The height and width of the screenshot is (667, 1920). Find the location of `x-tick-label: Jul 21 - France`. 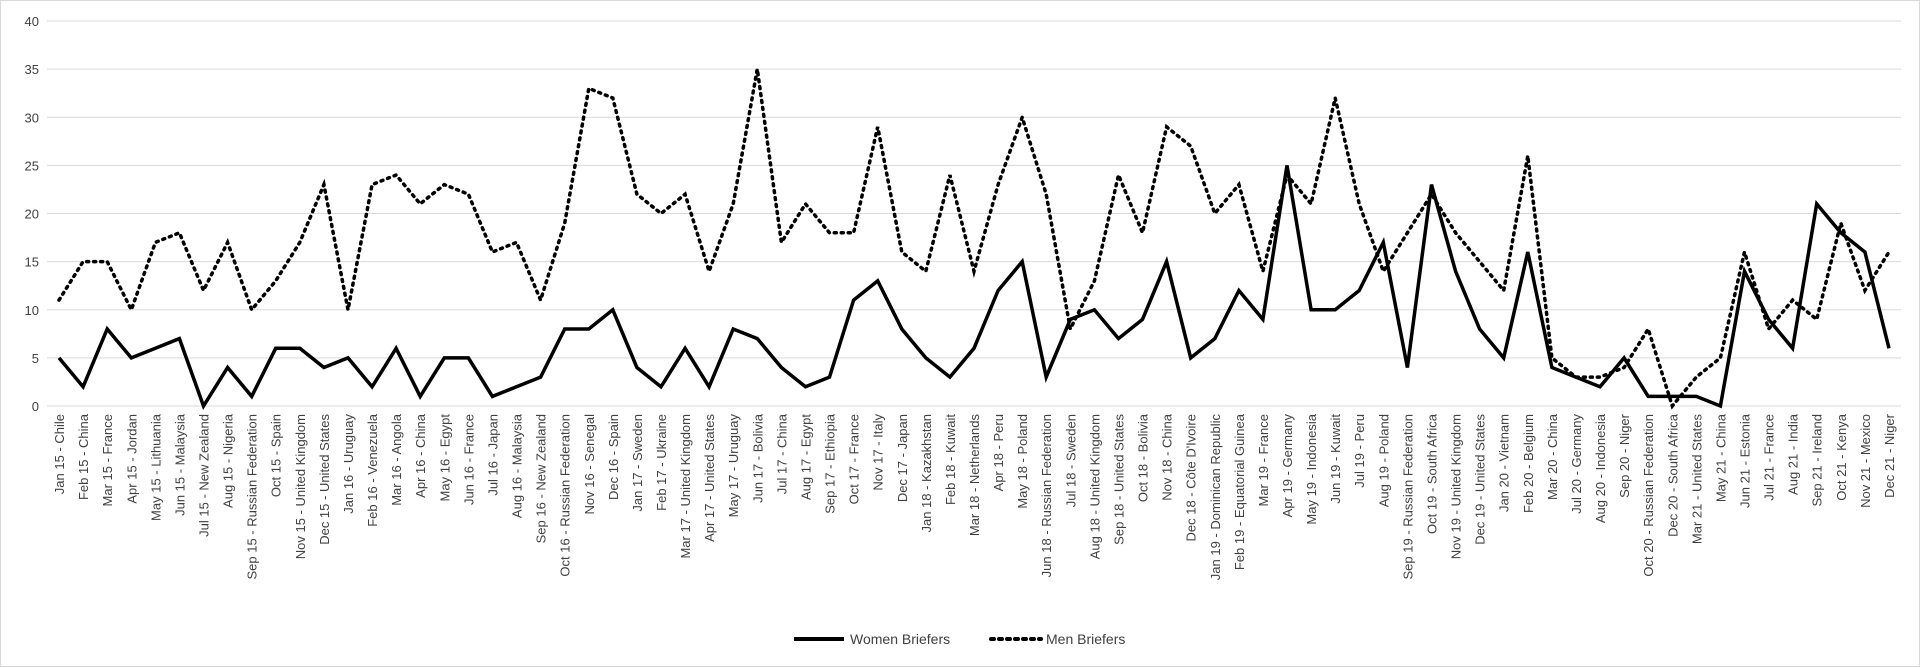

x-tick-label: Jul 21 - France is located at coordinates (1769, 457).